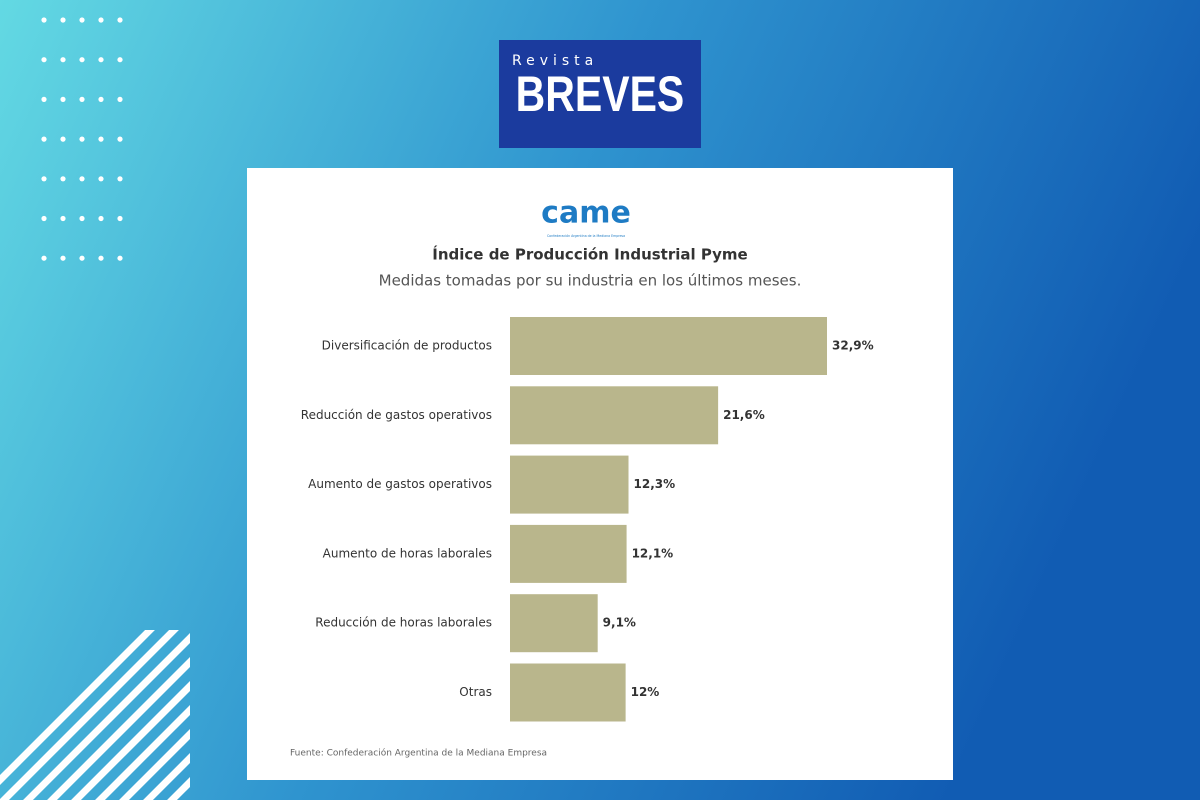  What do you see at coordinates (619, 623) in the screenshot?
I see `value-label: 9,1%` at bounding box center [619, 623].